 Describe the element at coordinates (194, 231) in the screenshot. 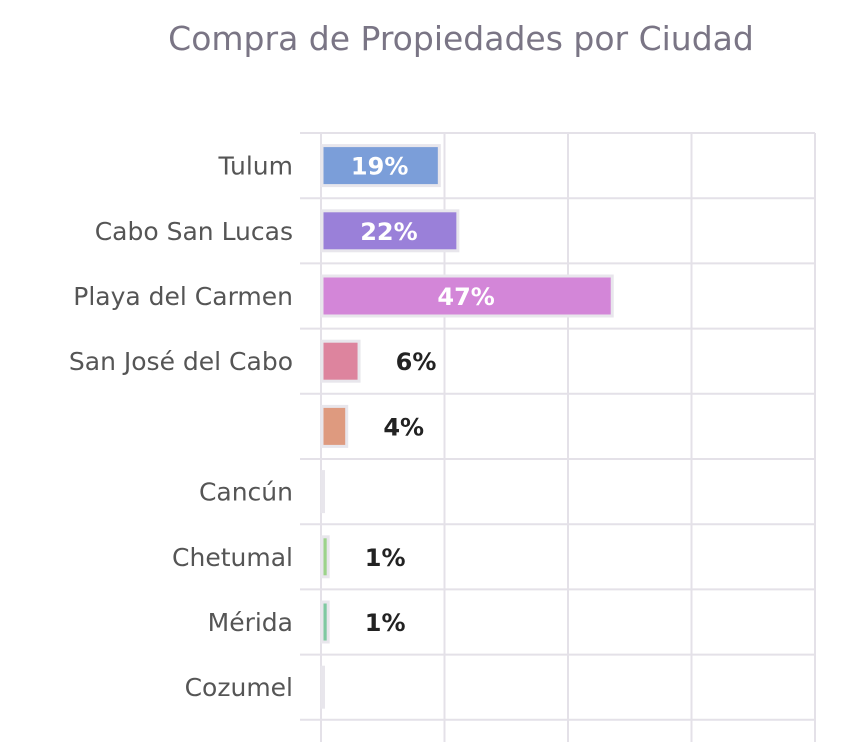

I see `category-label: Cabo San Lucas` at that location.